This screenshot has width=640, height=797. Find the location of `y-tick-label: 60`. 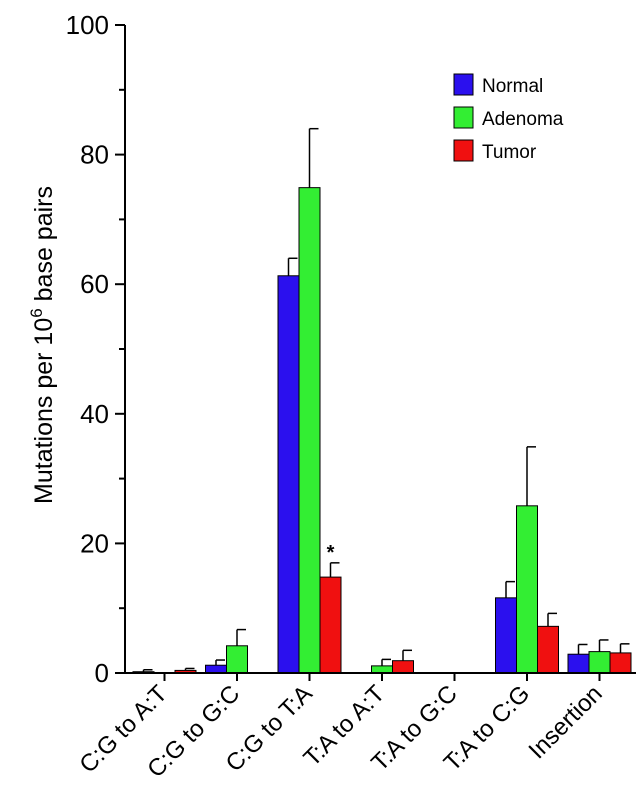

y-tick-label: 60 is located at coordinates (94, 284).